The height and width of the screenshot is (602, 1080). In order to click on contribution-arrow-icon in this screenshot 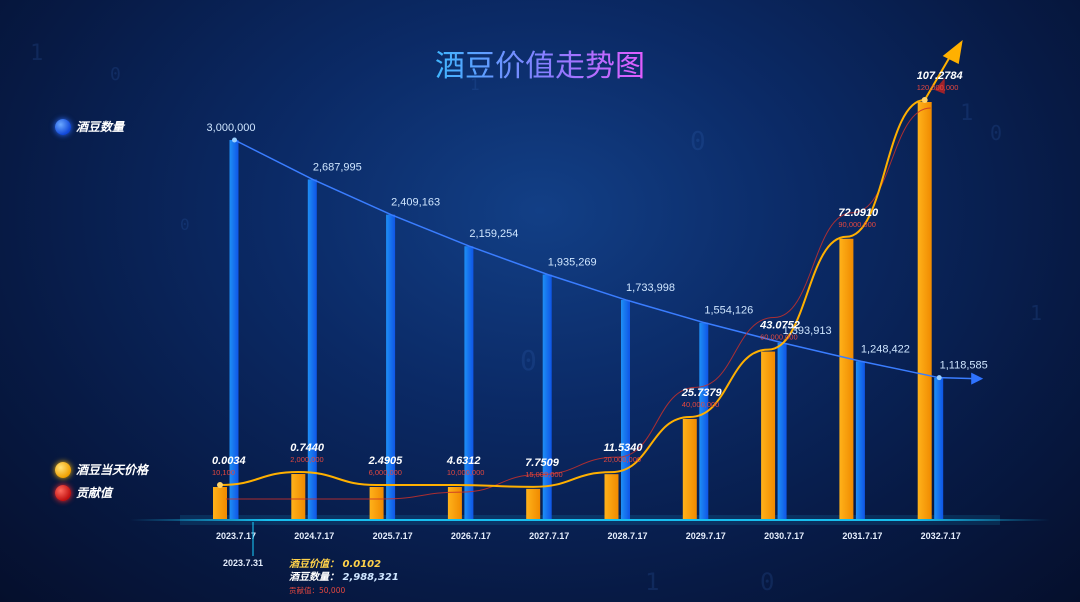, I will do `click(939, 86)`.